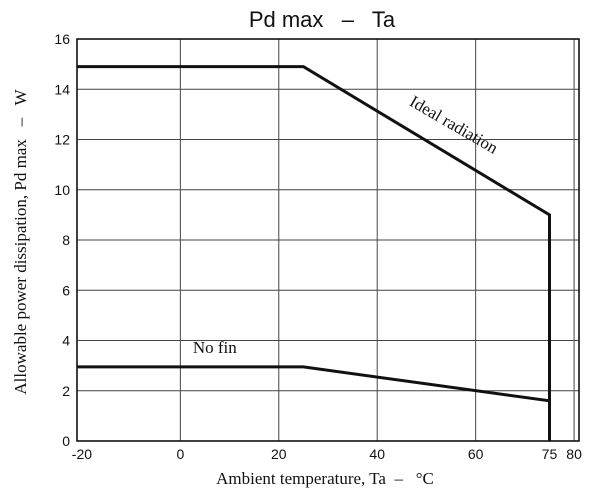 The height and width of the screenshot is (493, 592). What do you see at coordinates (279, 454) in the screenshot?
I see `x-tick-label: 20` at bounding box center [279, 454].